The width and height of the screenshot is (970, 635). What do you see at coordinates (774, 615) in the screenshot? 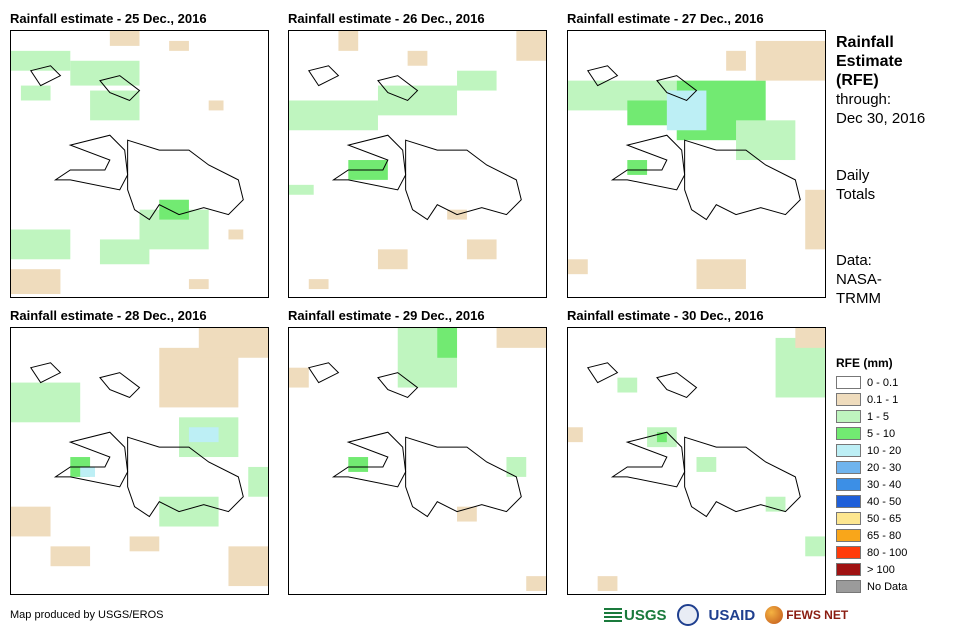
I see `globe-icon` at bounding box center [774, 615].